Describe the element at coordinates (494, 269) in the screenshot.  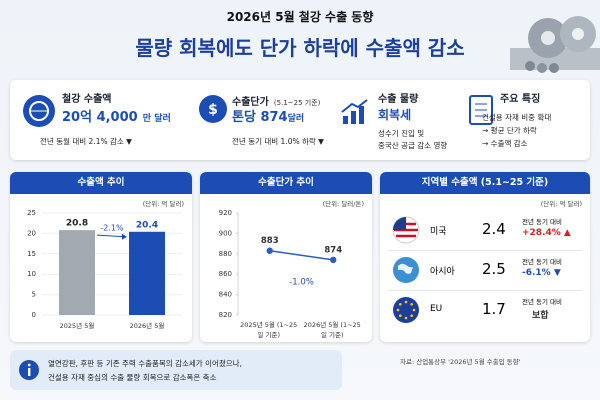
I see `region-value: 2.5` at that location.